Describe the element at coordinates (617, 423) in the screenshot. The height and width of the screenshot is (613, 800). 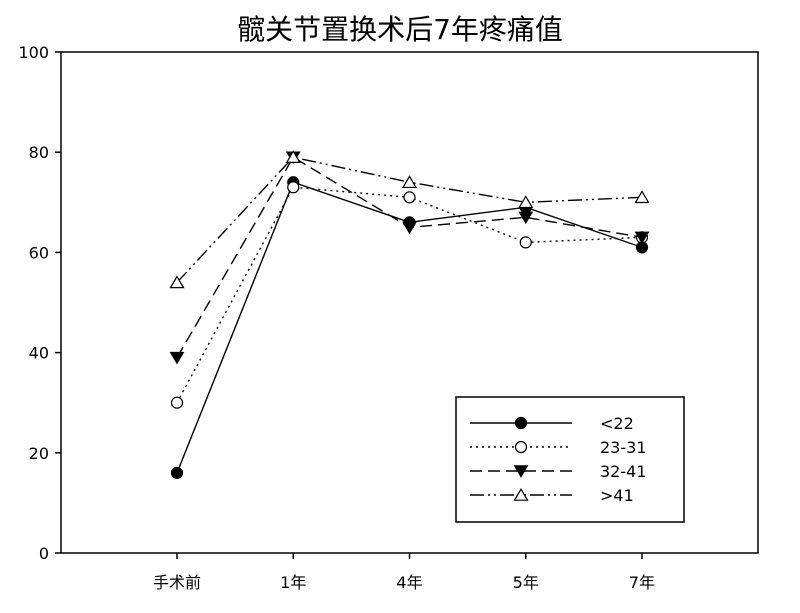
I see `legend-label: <22` at that location.